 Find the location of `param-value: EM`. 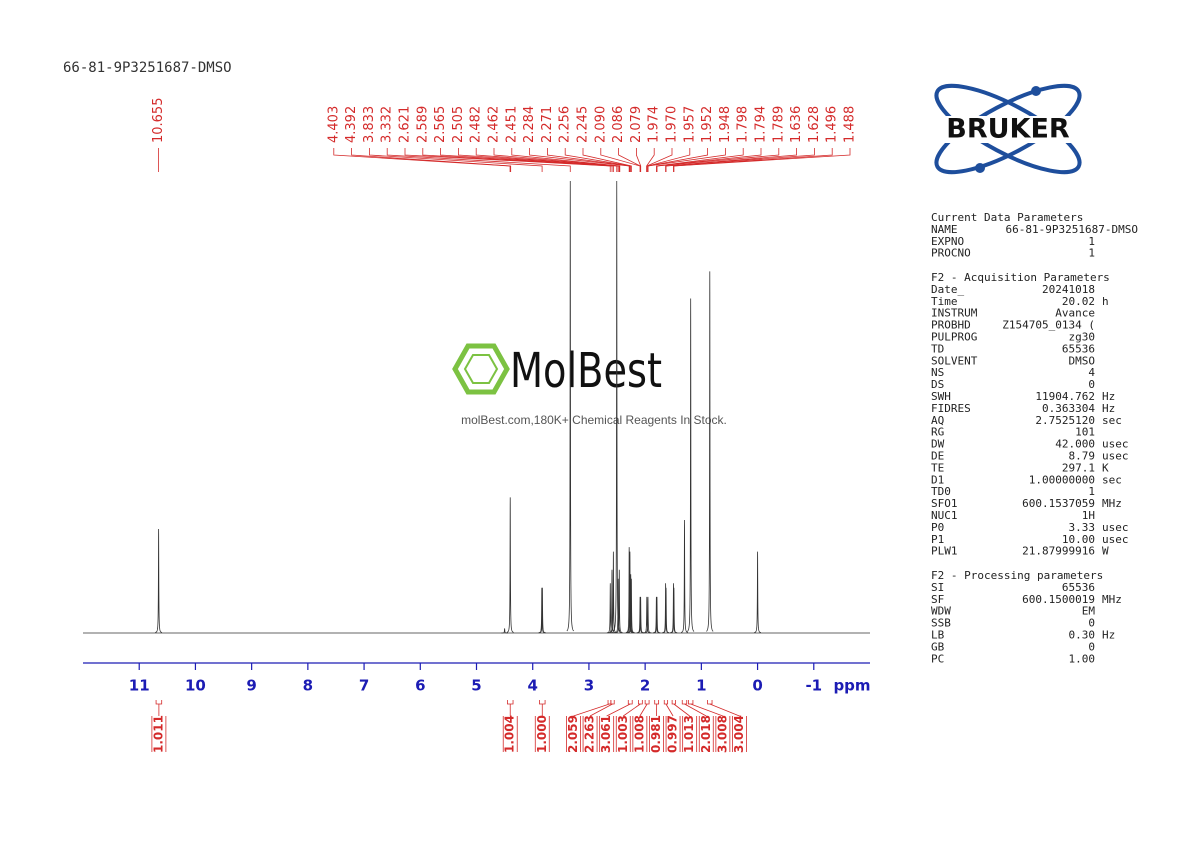

param-value: EM is located at coordinates (1089, 611).